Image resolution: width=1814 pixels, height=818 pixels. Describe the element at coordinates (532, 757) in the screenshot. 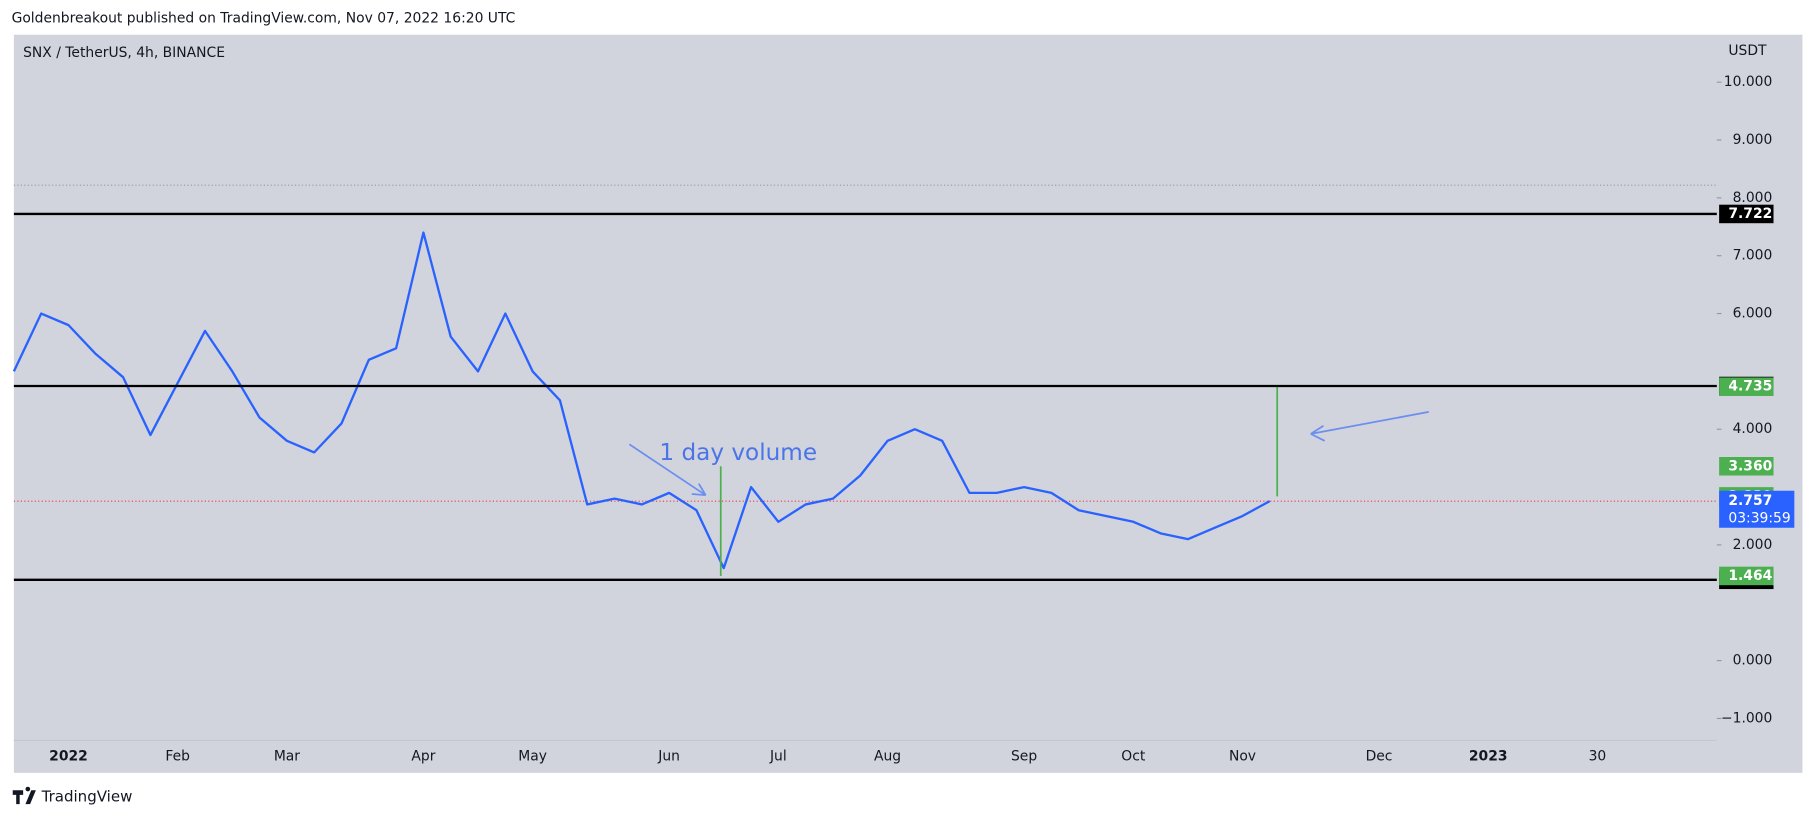

I see `x-tick-label: May` at that location.